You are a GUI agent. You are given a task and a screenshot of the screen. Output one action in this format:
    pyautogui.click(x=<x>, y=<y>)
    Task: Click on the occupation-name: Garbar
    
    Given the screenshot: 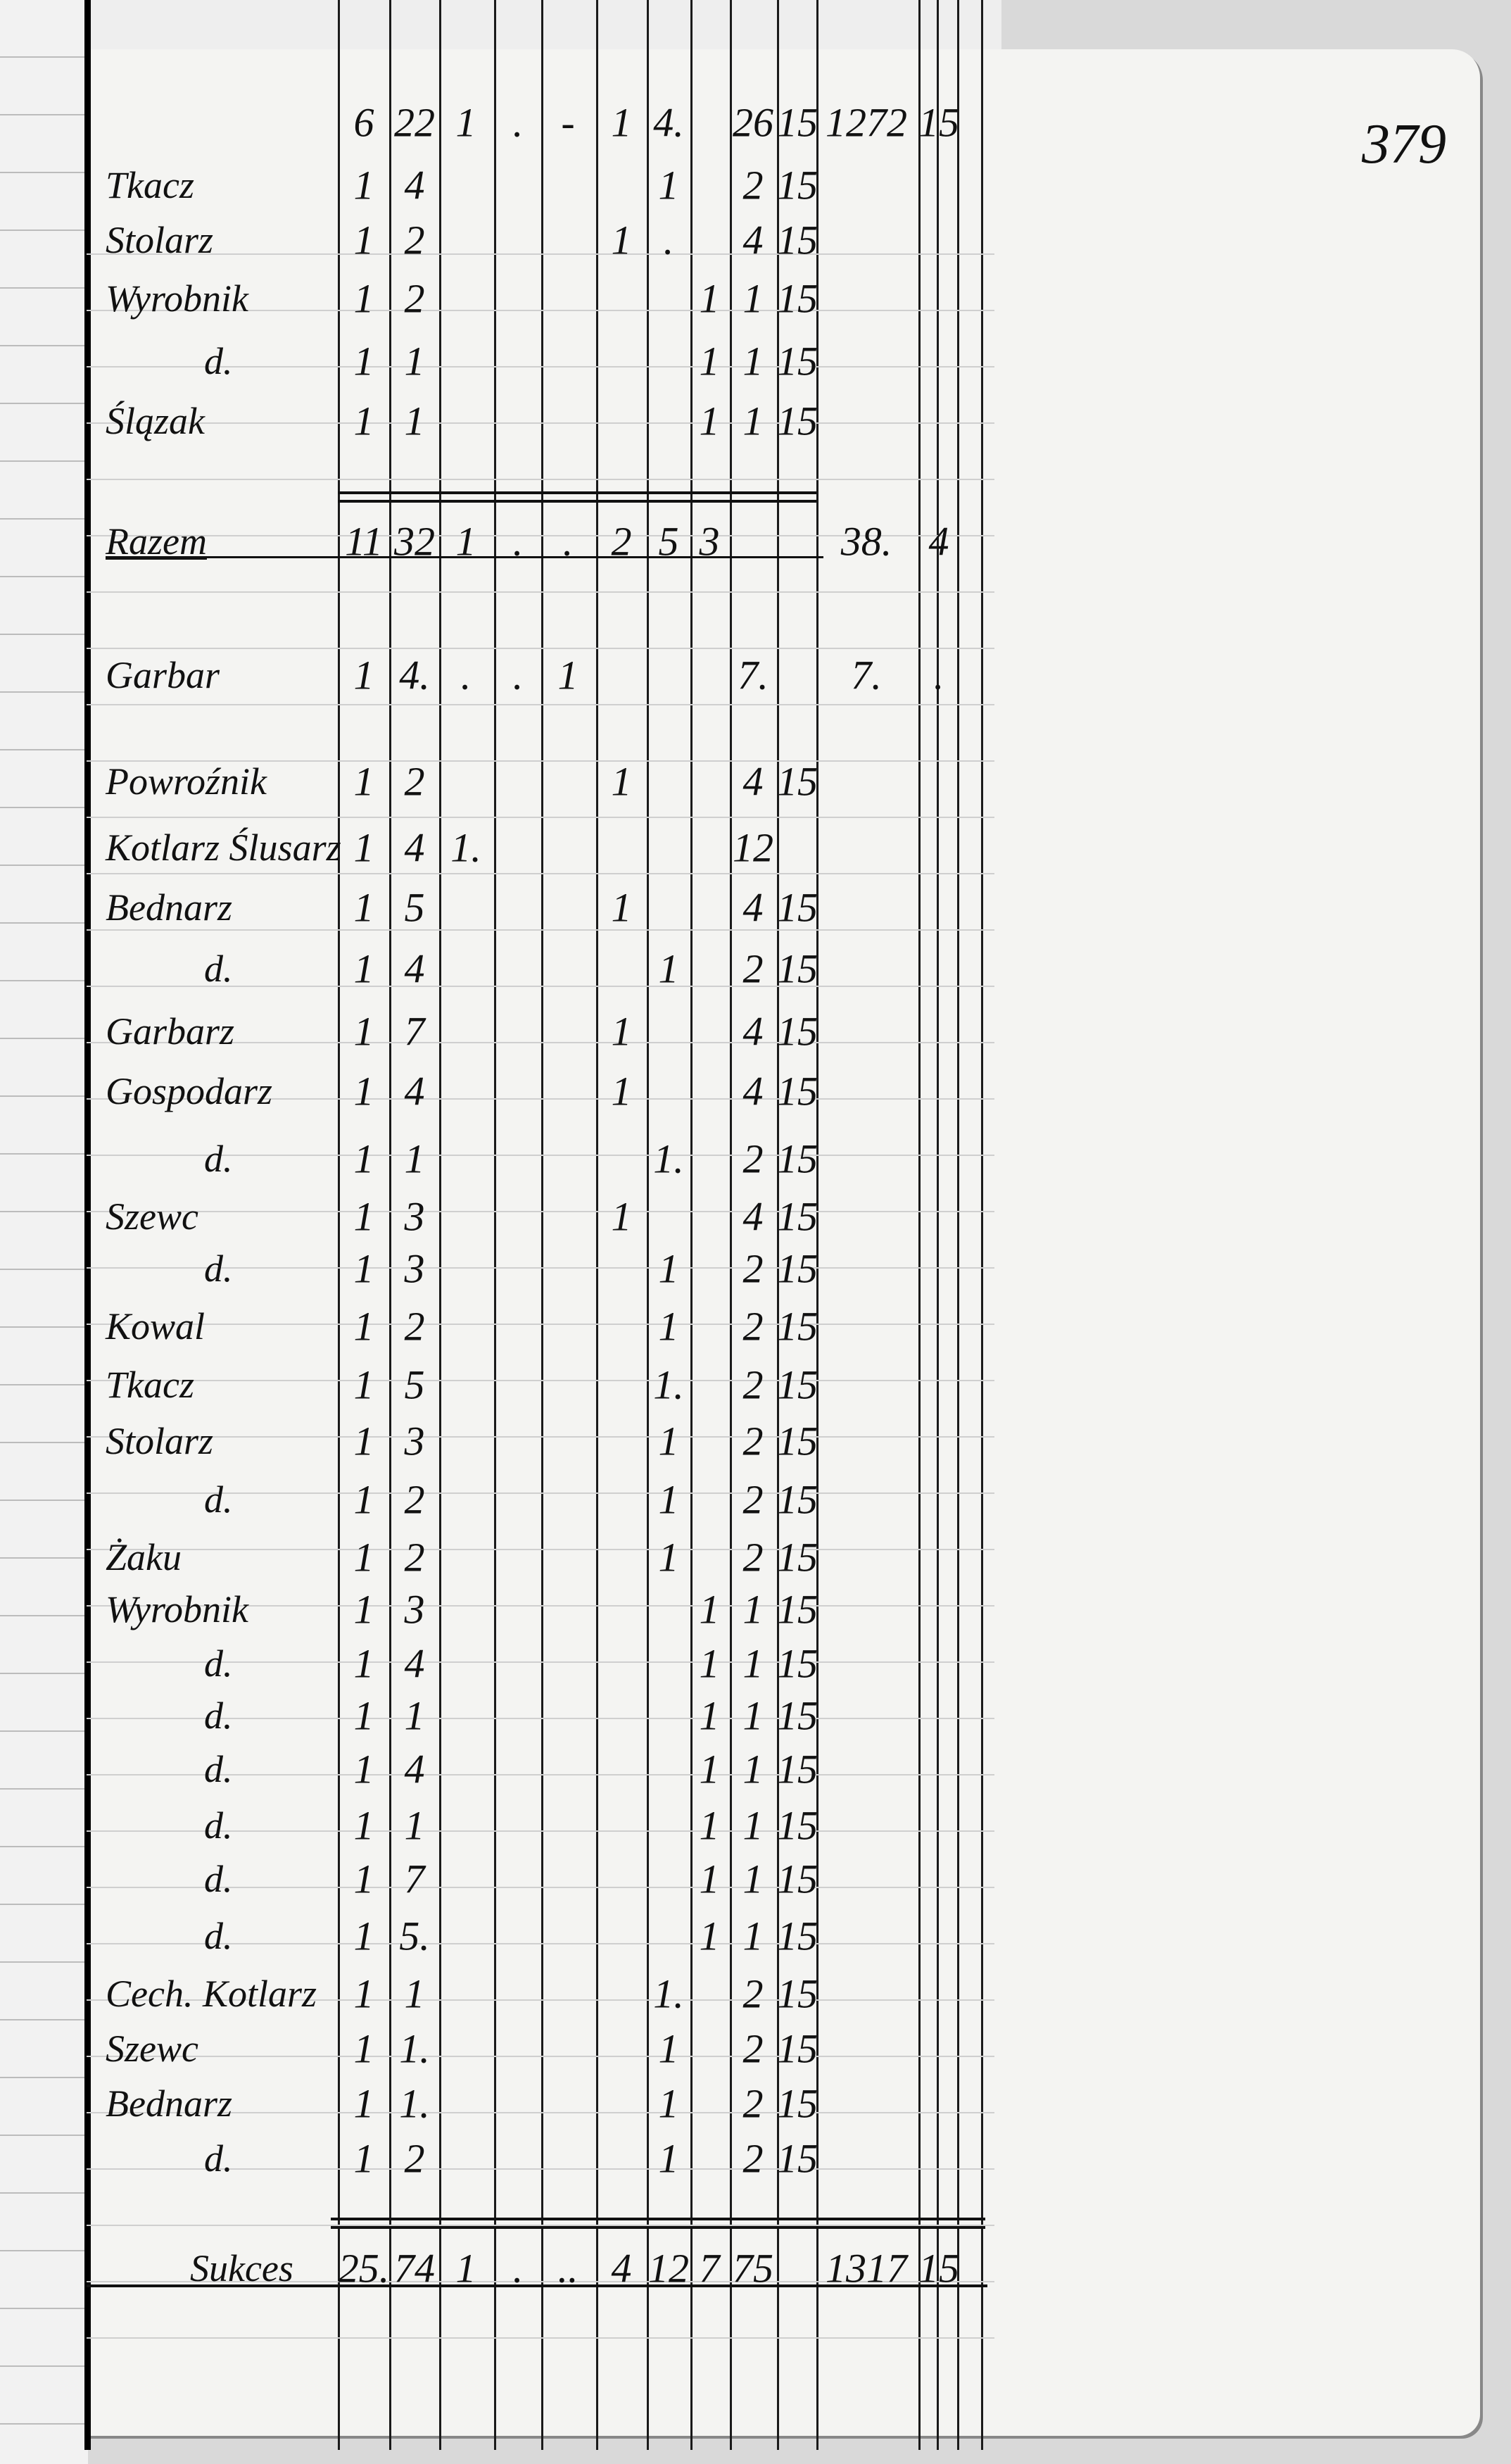 What is the action you would take?
    pyautogui.click(x=163, y=675)
    